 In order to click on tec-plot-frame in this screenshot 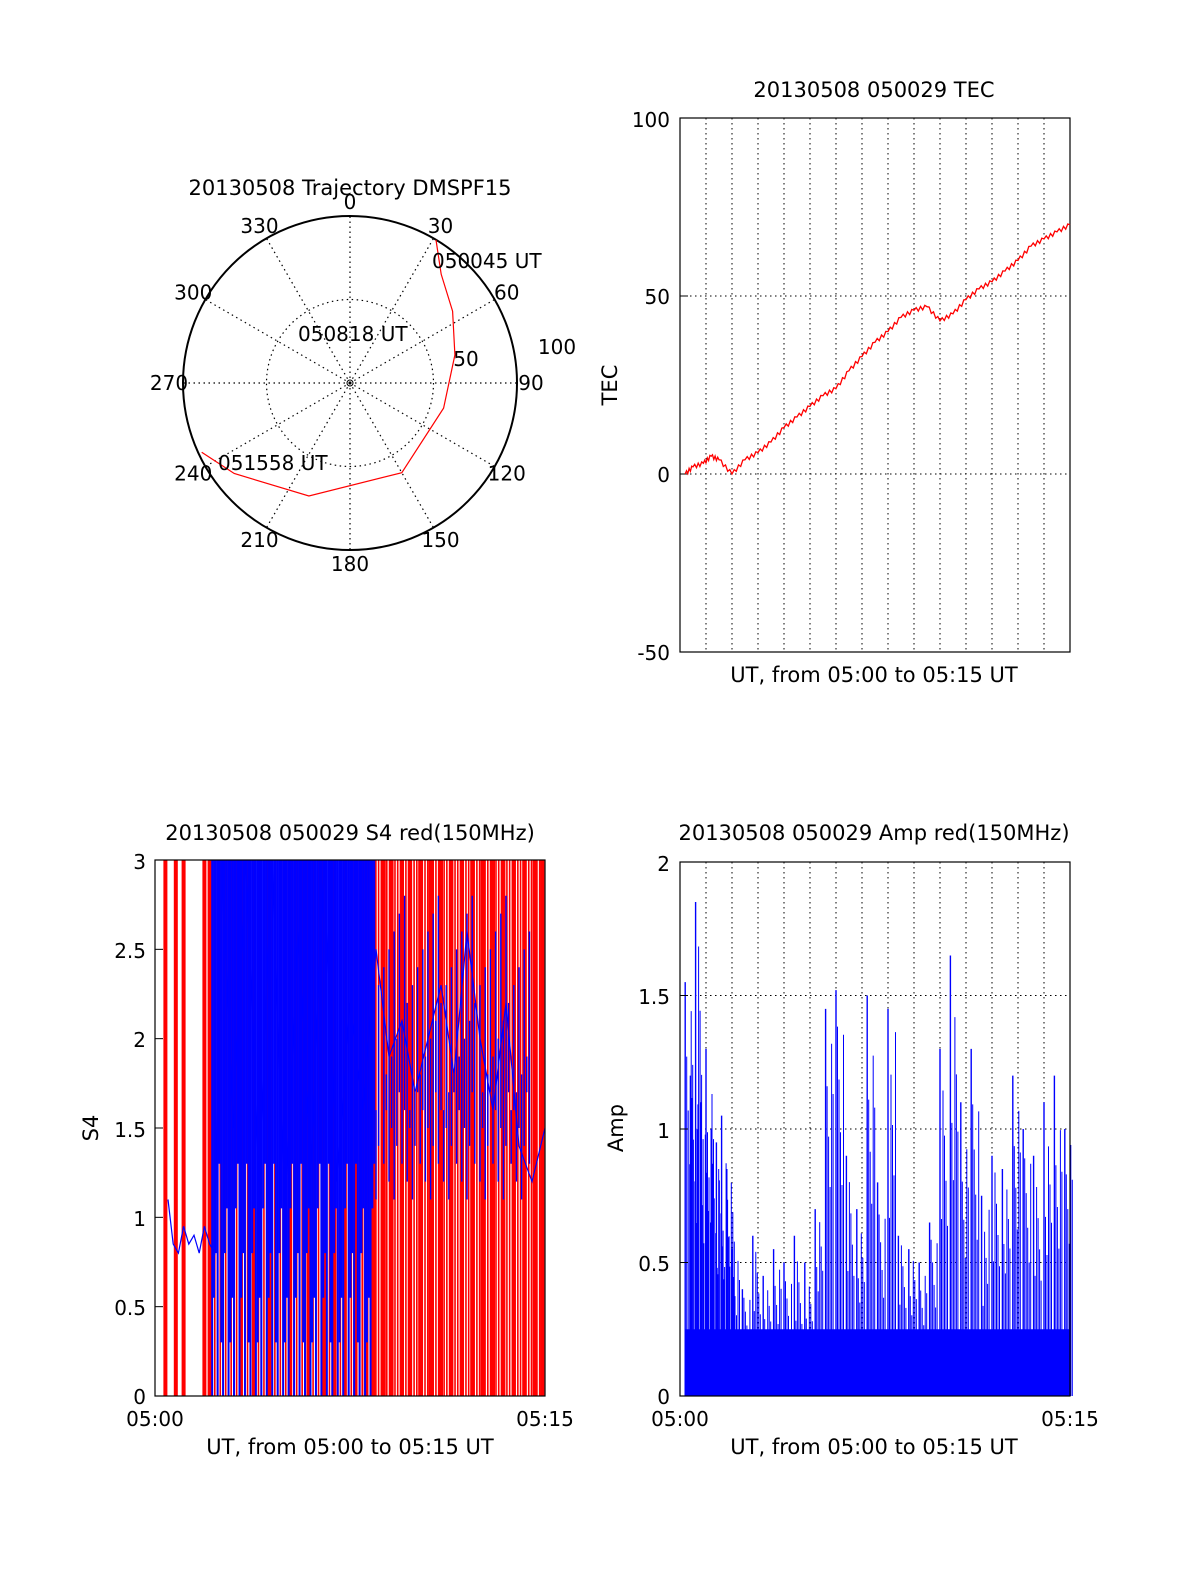, I will do `click(875, 385)`.